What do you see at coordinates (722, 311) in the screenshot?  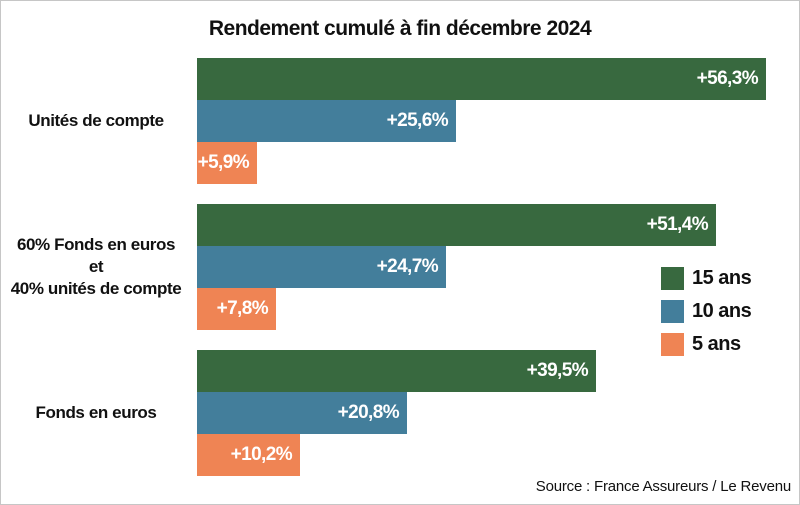 I see `legend-label-10-ans: 10 ans` at bounding box center [722, 311].